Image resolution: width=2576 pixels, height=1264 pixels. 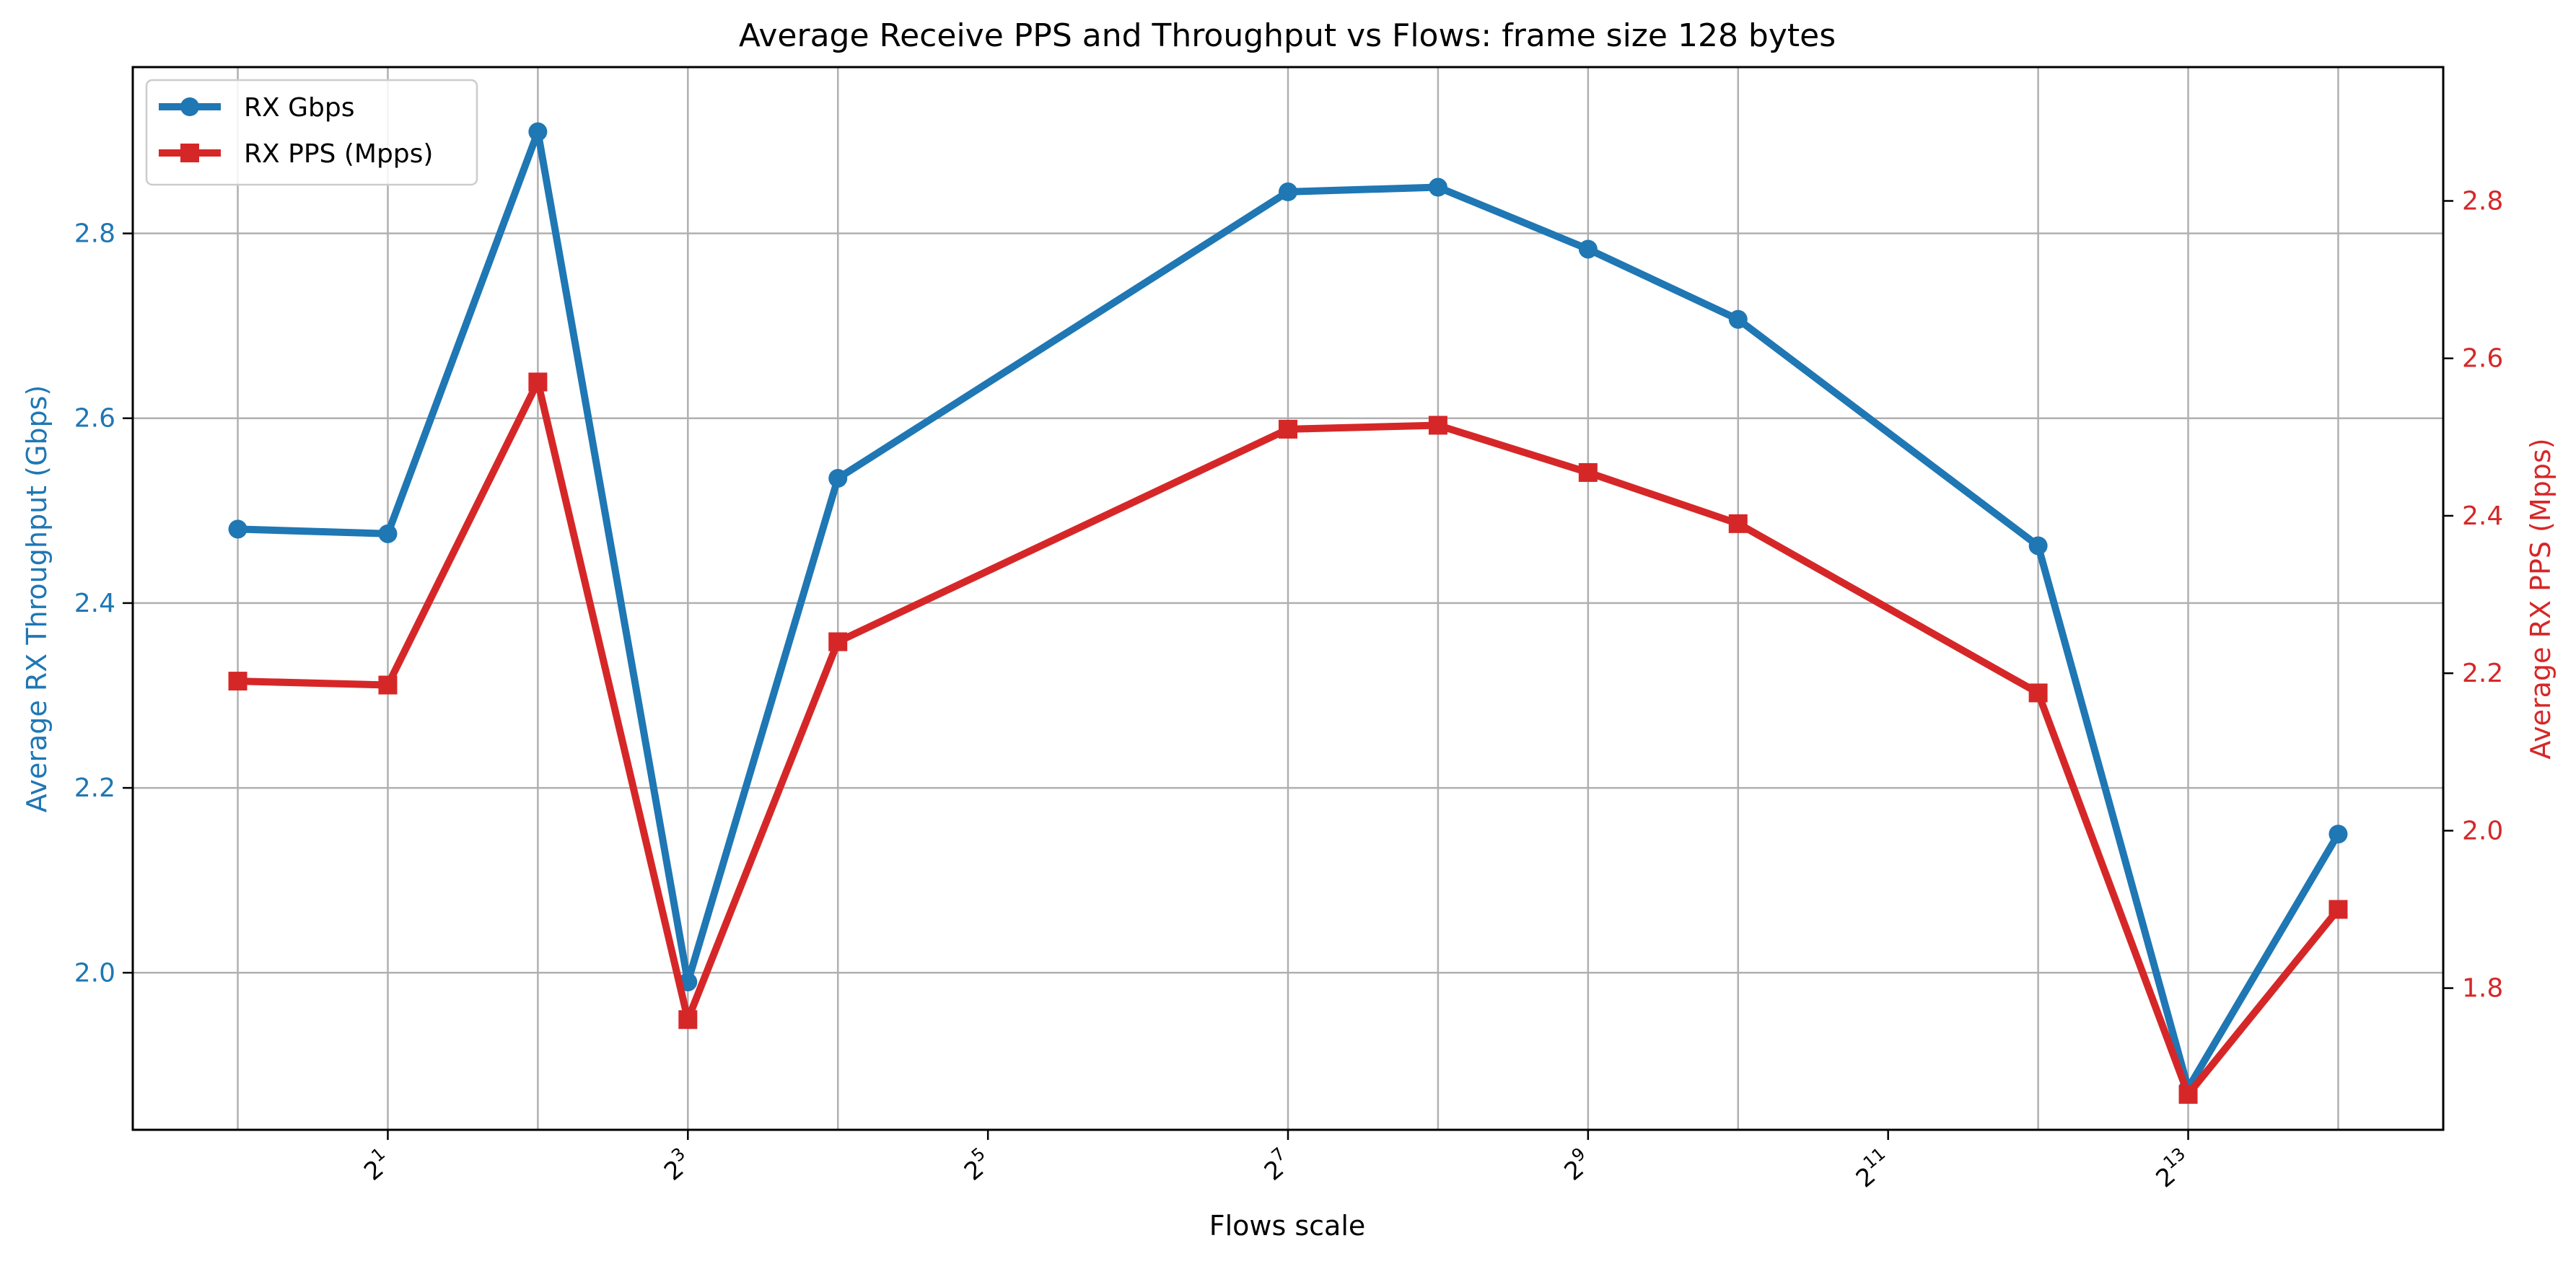 What do you see at coordinates (299, 108) in the screenshot?
I see `legend-label: RX Gbps` at bounding box center [299, 108].